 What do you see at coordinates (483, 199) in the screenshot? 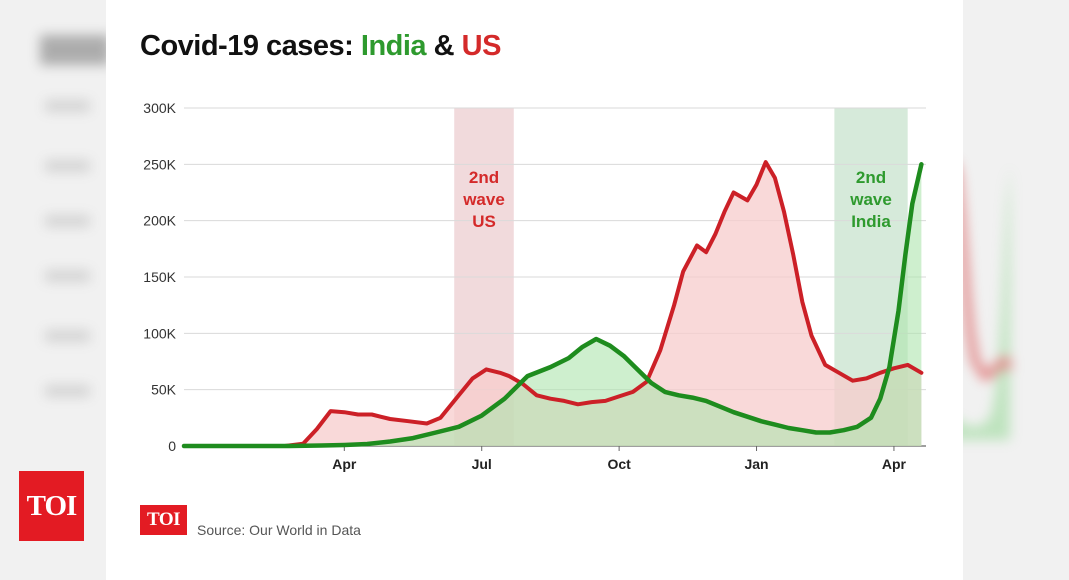
I see `us-second-wave-label: wave` at bounding box center [483, 199].